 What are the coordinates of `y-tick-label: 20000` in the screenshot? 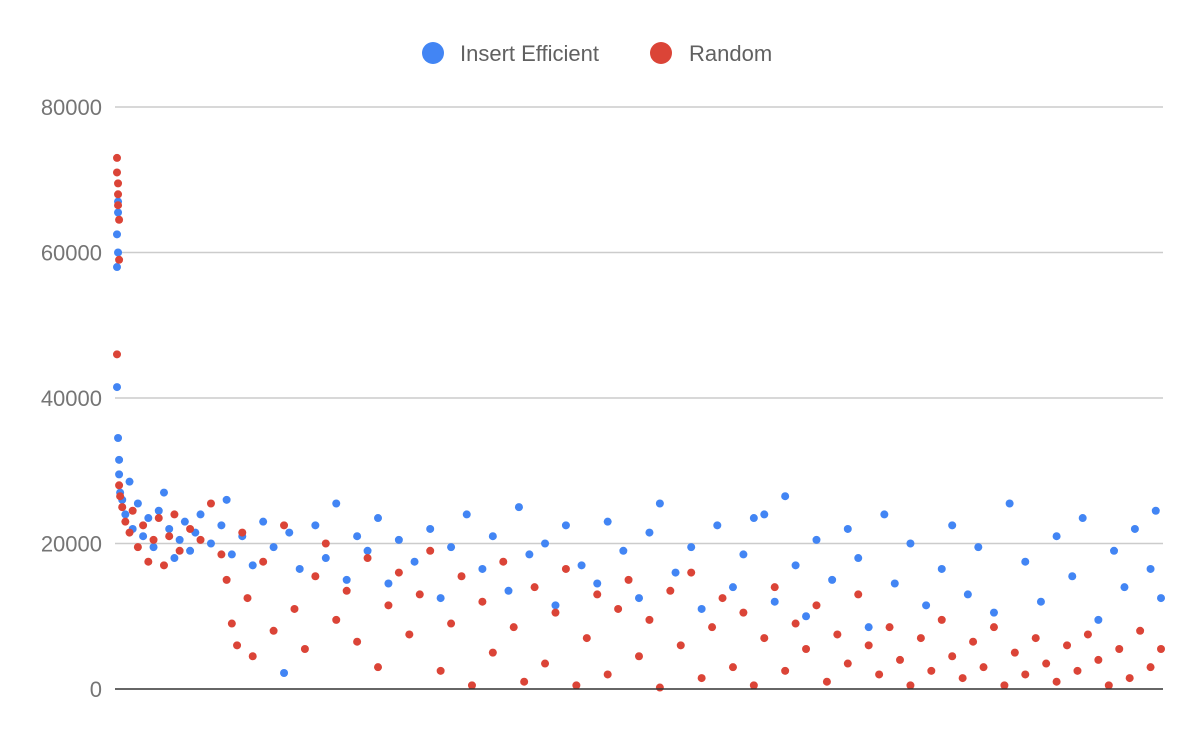 It's located at (71, 544).